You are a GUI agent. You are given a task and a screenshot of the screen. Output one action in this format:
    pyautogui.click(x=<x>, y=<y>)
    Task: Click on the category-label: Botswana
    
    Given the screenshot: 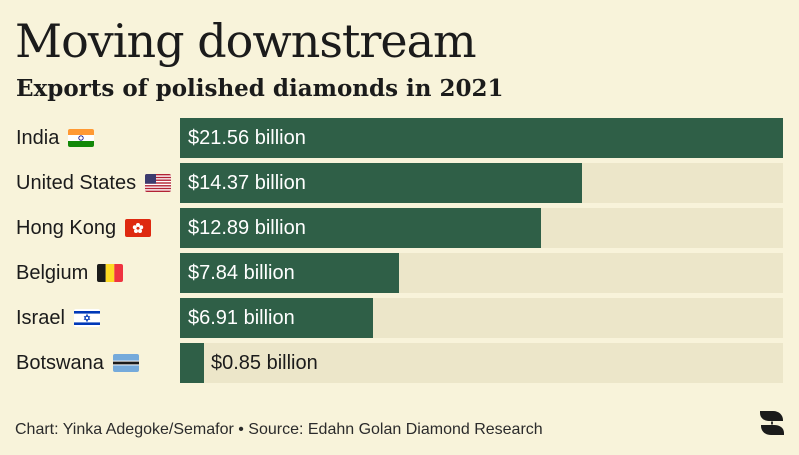 What is the action you would take?
    pyautogui.click(x=77, y=363)
    